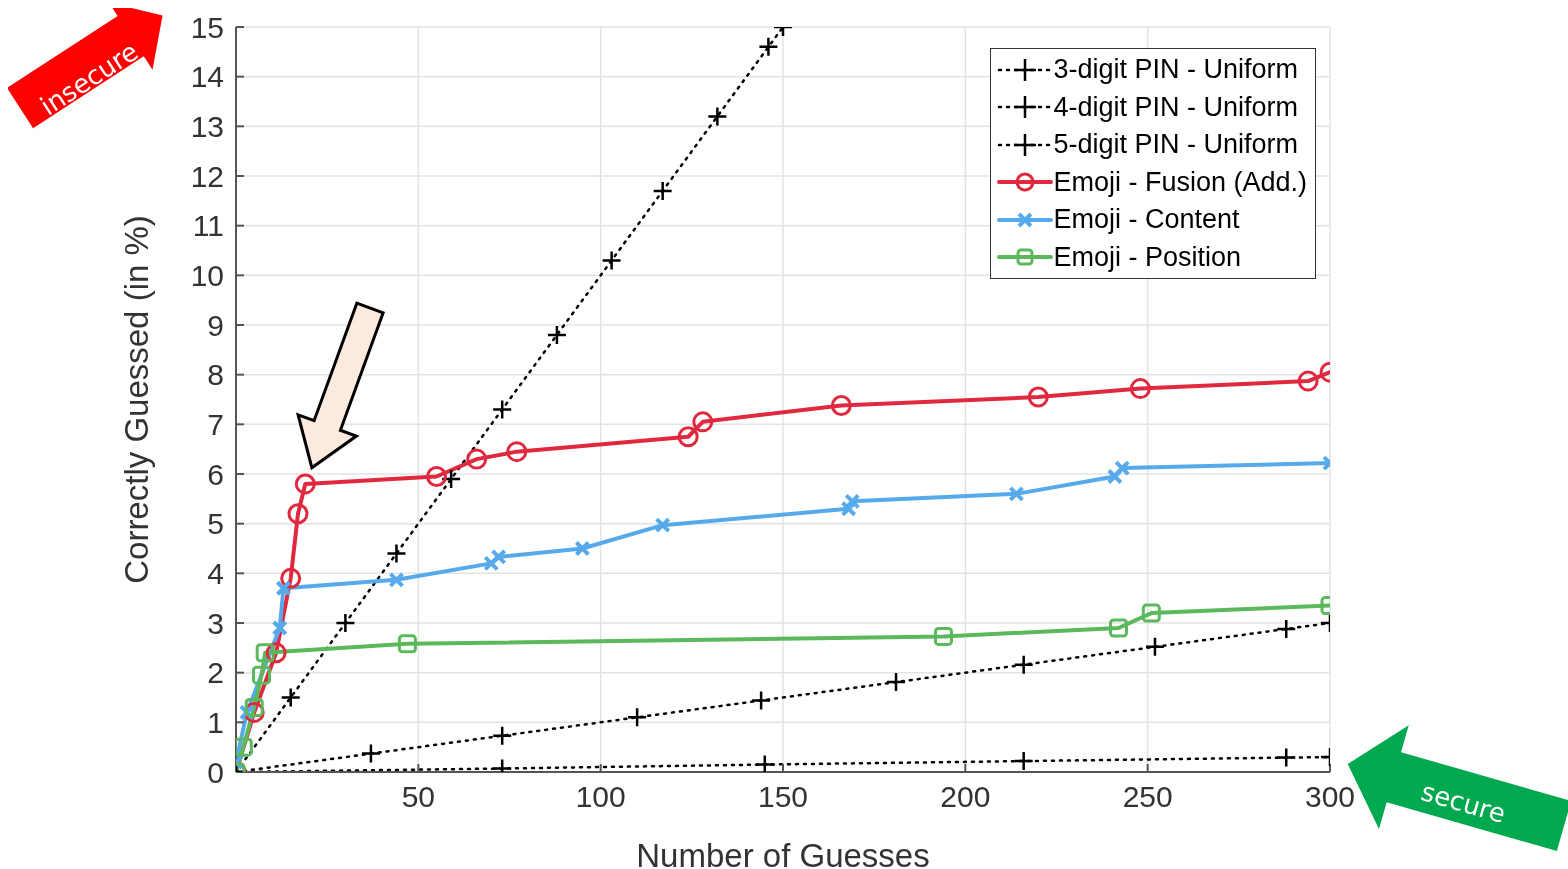  Describe the element at coordinates (1146, 220) in the screenshot. I see `legend-label: Emoji - Content` at that location.